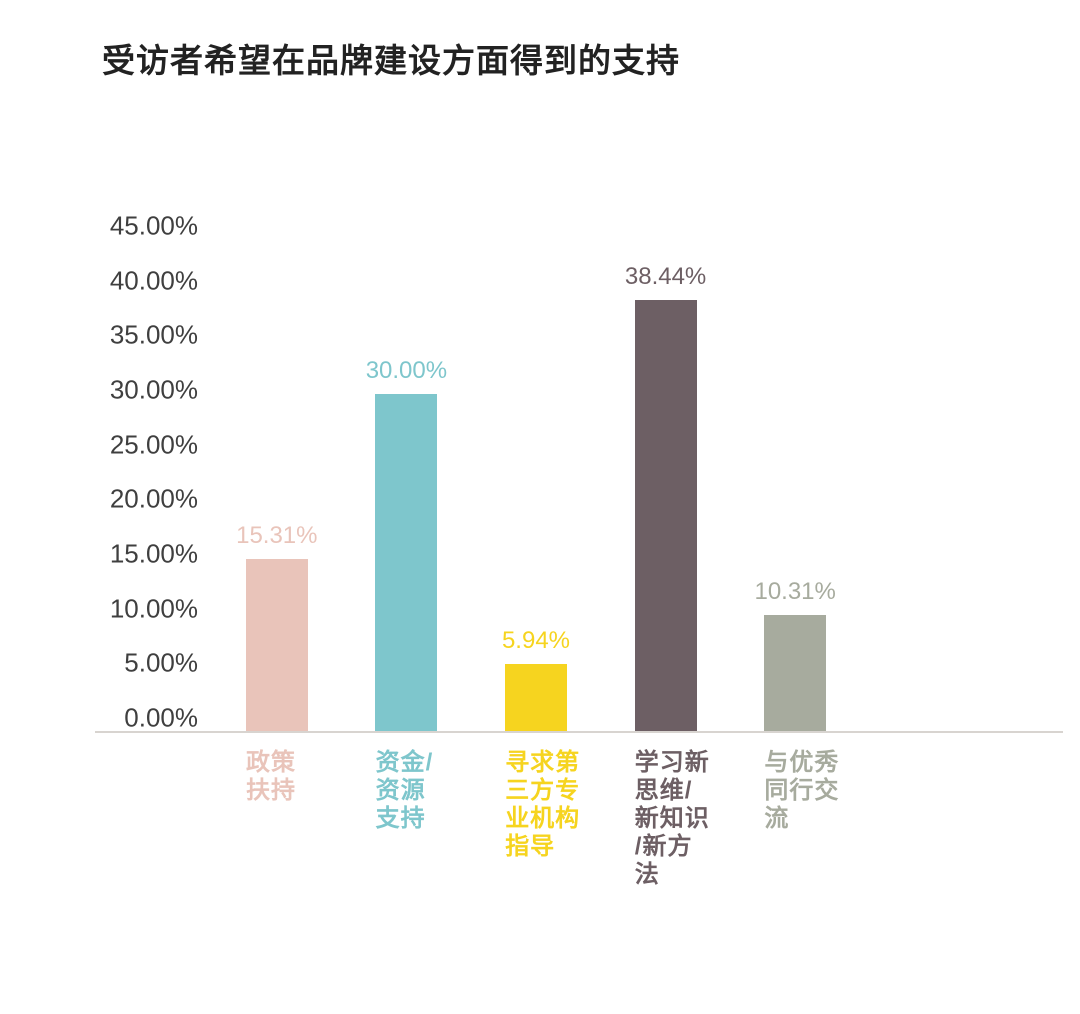 The width and height of the screenshot is (1080, 1014). What do you see at coordinates (153, 444) in the screenshot?
I see `y-tick-label: 25.00%` at bounding box center [153, 444].